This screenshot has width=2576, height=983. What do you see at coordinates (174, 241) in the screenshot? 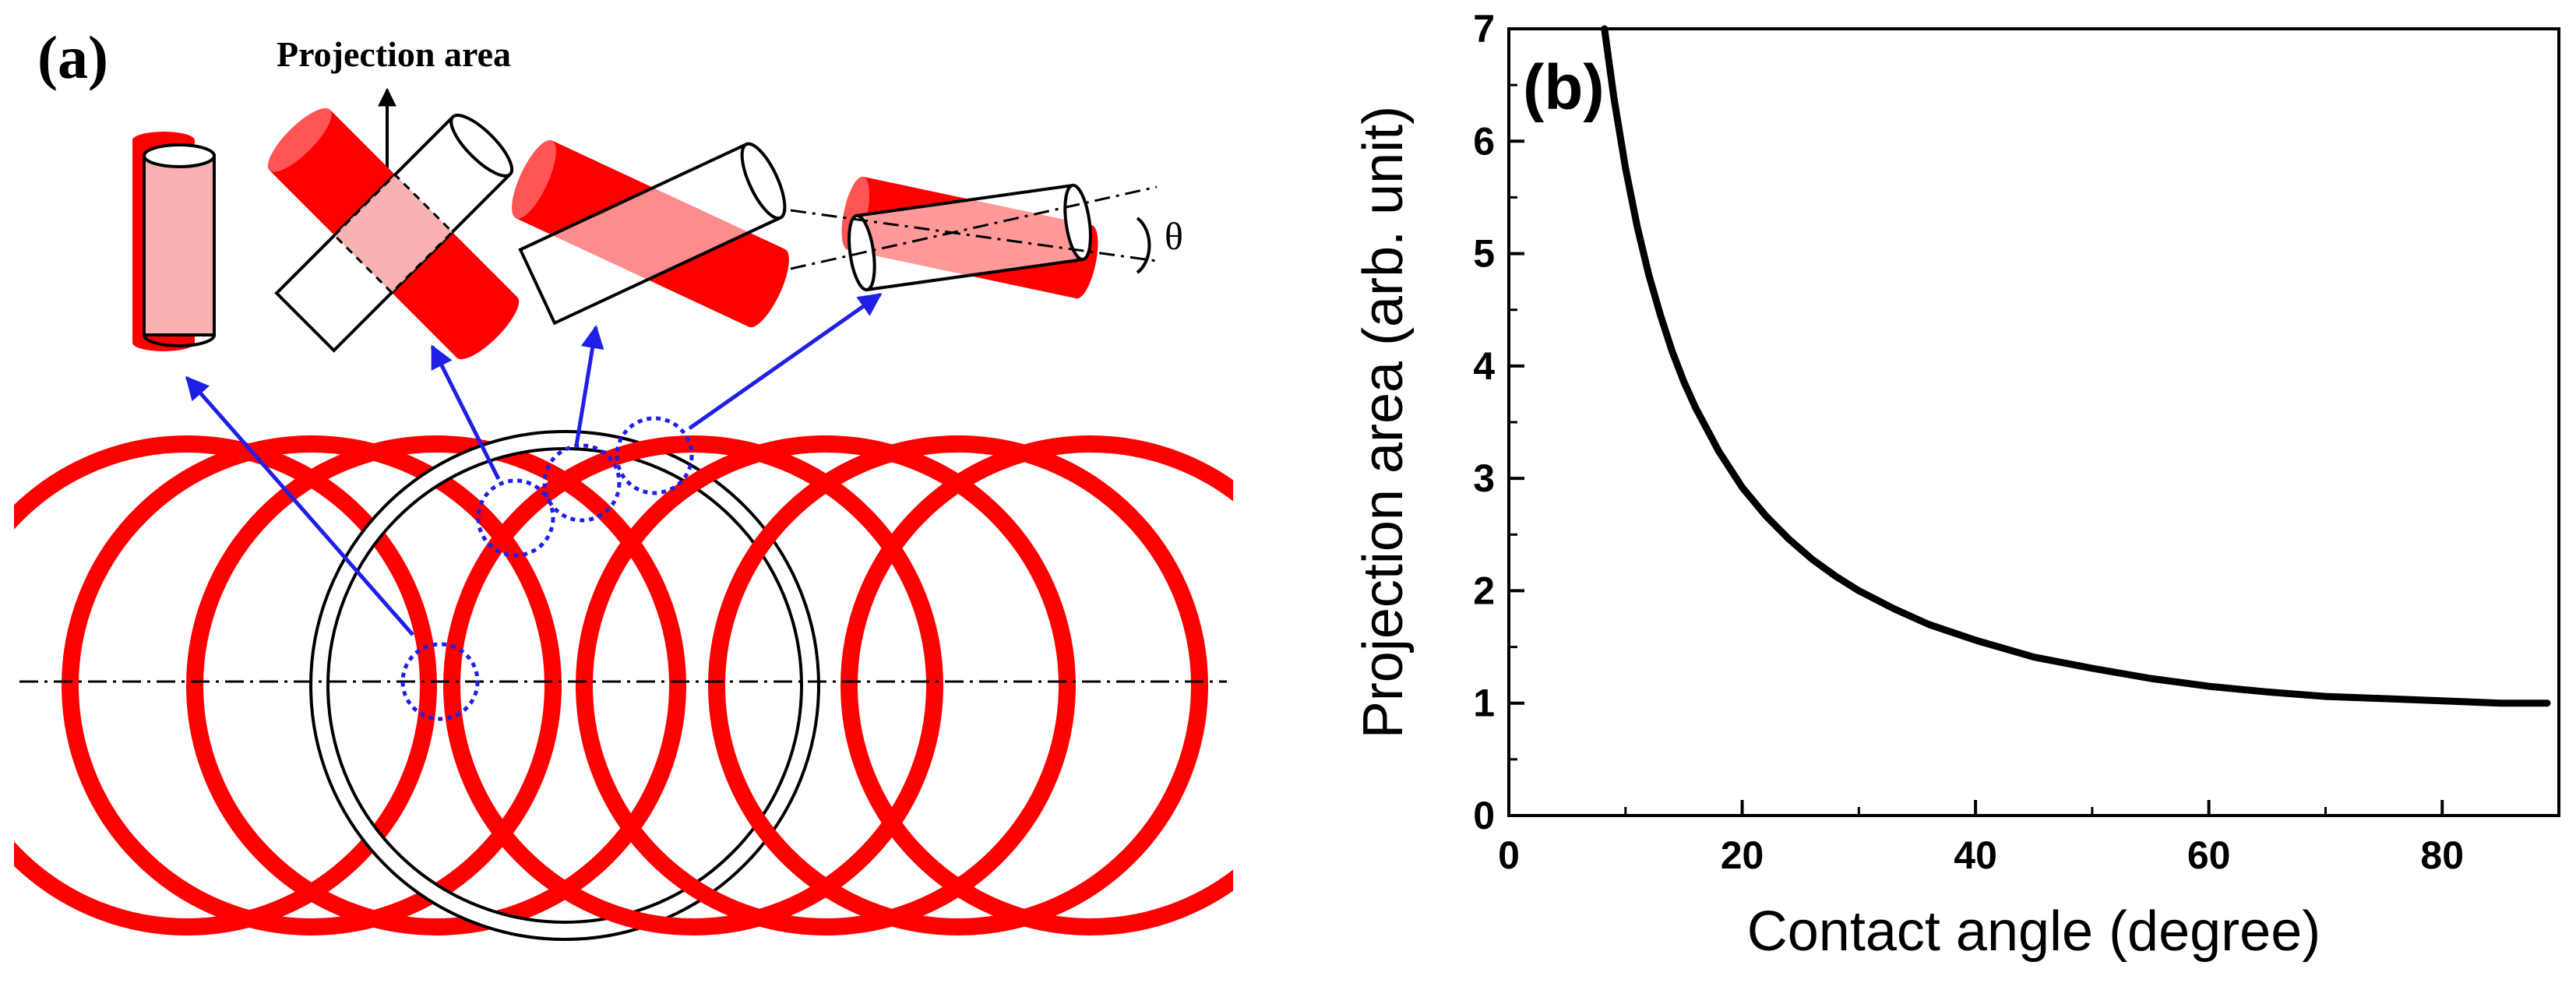
I see `cylinder-pair-vertical` at bounding box center [174, 241].